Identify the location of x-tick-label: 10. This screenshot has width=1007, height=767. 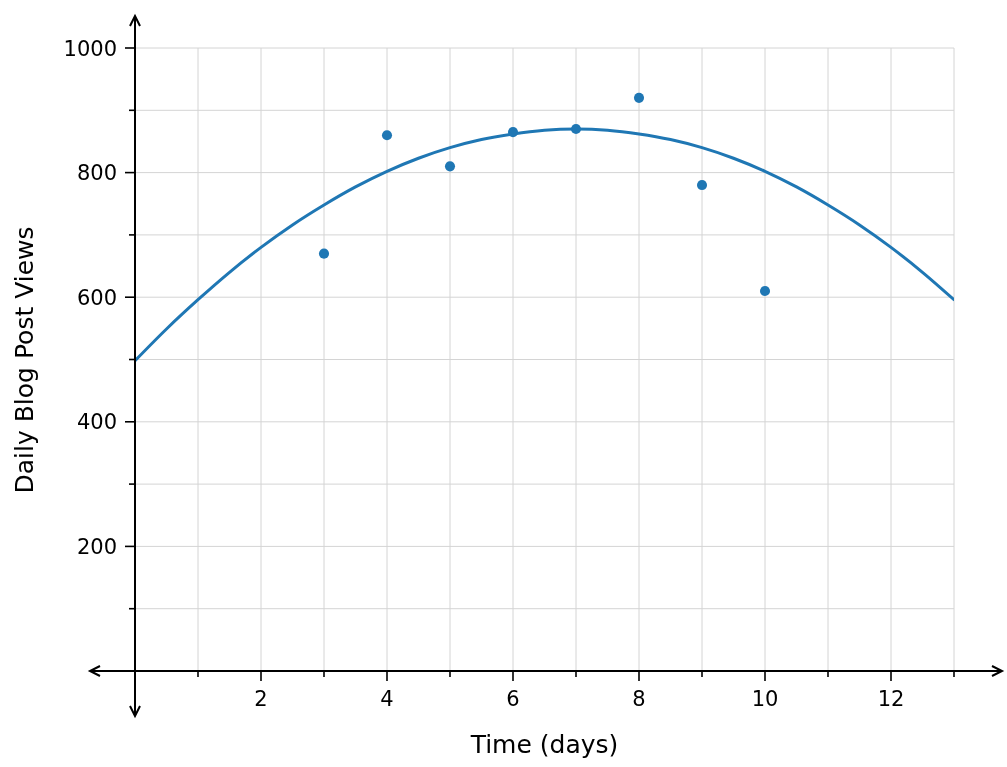
(765, 699).